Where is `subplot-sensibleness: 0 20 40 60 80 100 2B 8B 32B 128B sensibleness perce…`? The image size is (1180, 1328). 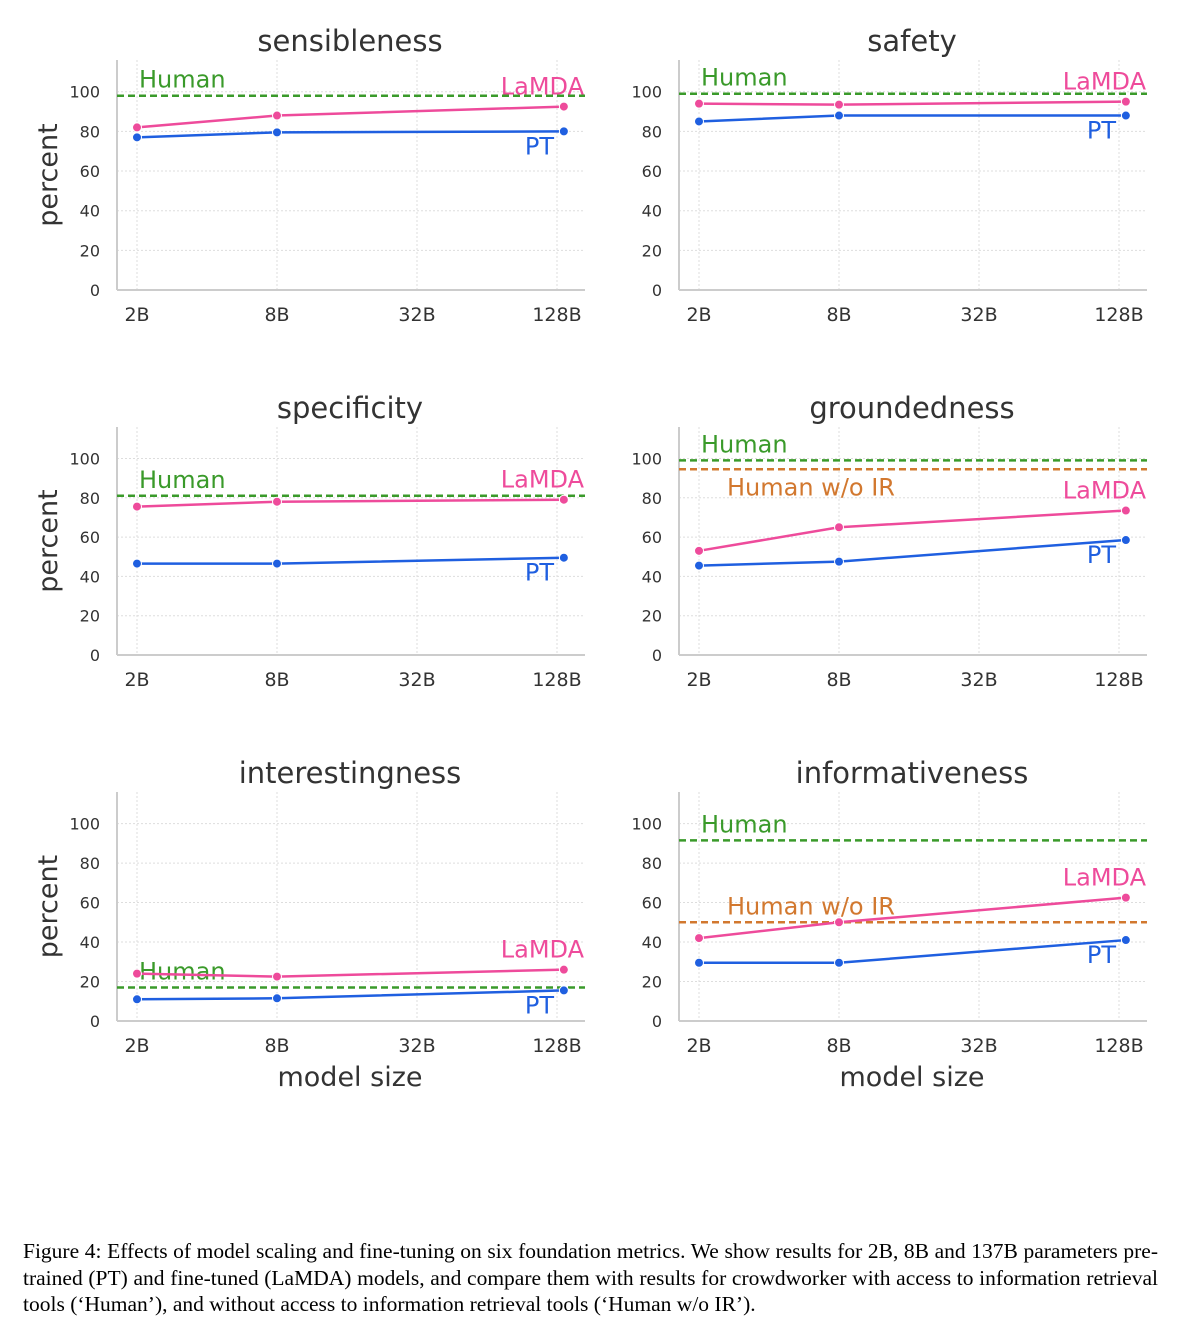 subplot-sensibleness: 0 20 40 60 80 100 2B 8B 32B 128B sensibleness perce… is located at coordinates (309, 175).